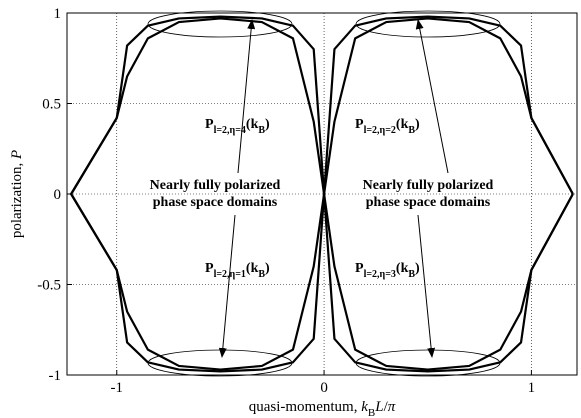  I want to click on text-run: l=2,η=2, so click(380, 130).